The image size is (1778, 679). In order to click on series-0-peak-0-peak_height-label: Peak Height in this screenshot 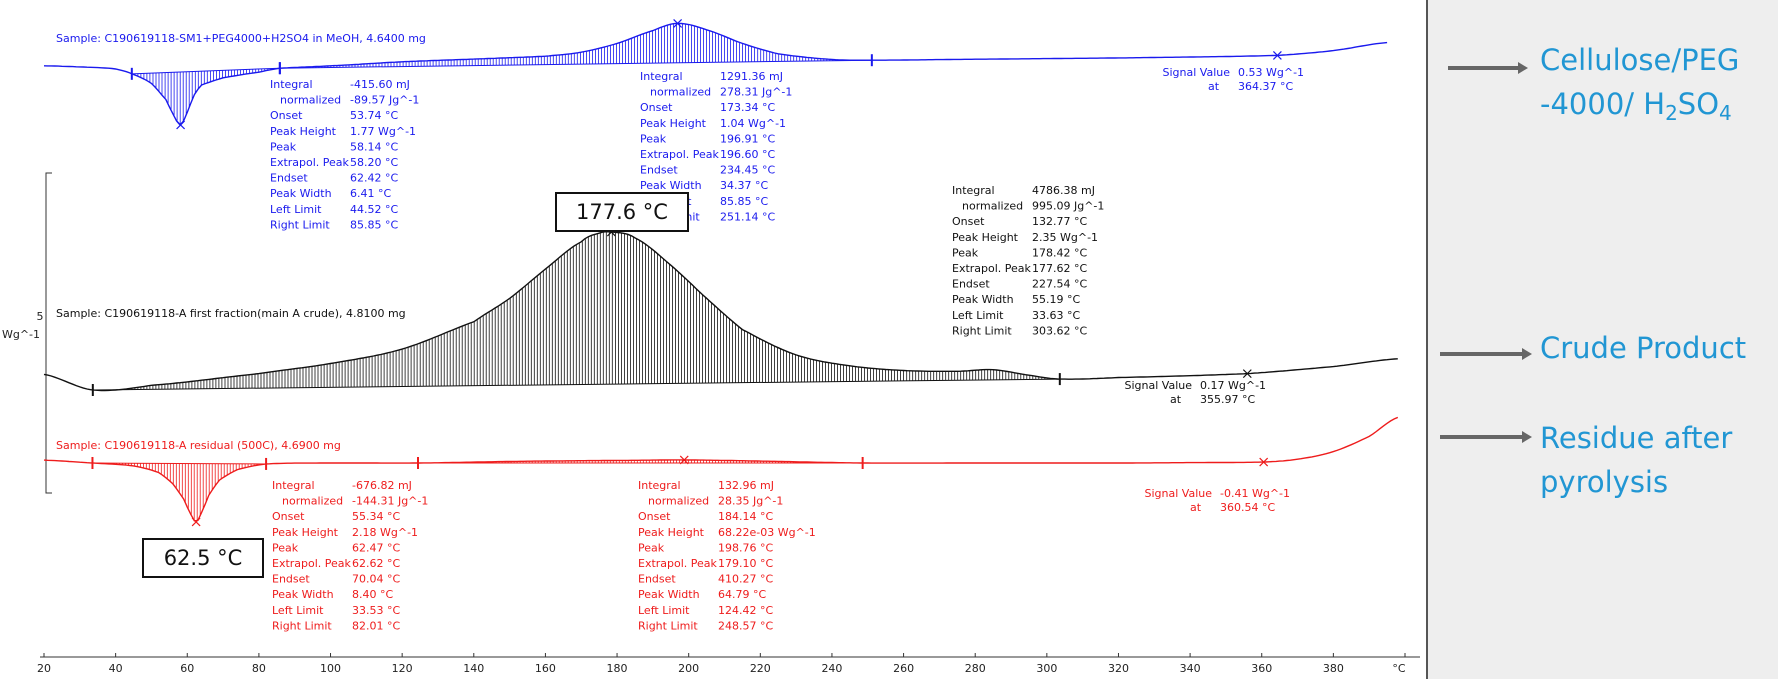, I will do `click(303, 131)`.